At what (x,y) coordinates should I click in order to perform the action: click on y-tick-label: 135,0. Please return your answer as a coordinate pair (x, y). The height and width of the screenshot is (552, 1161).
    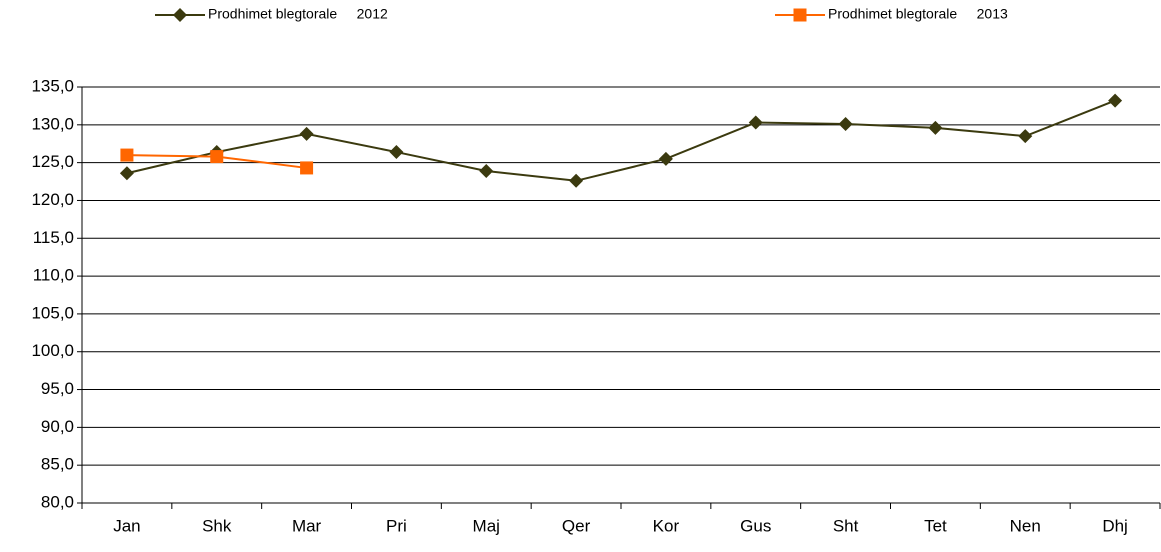
    Looking at the image, I should click on (52, 85).